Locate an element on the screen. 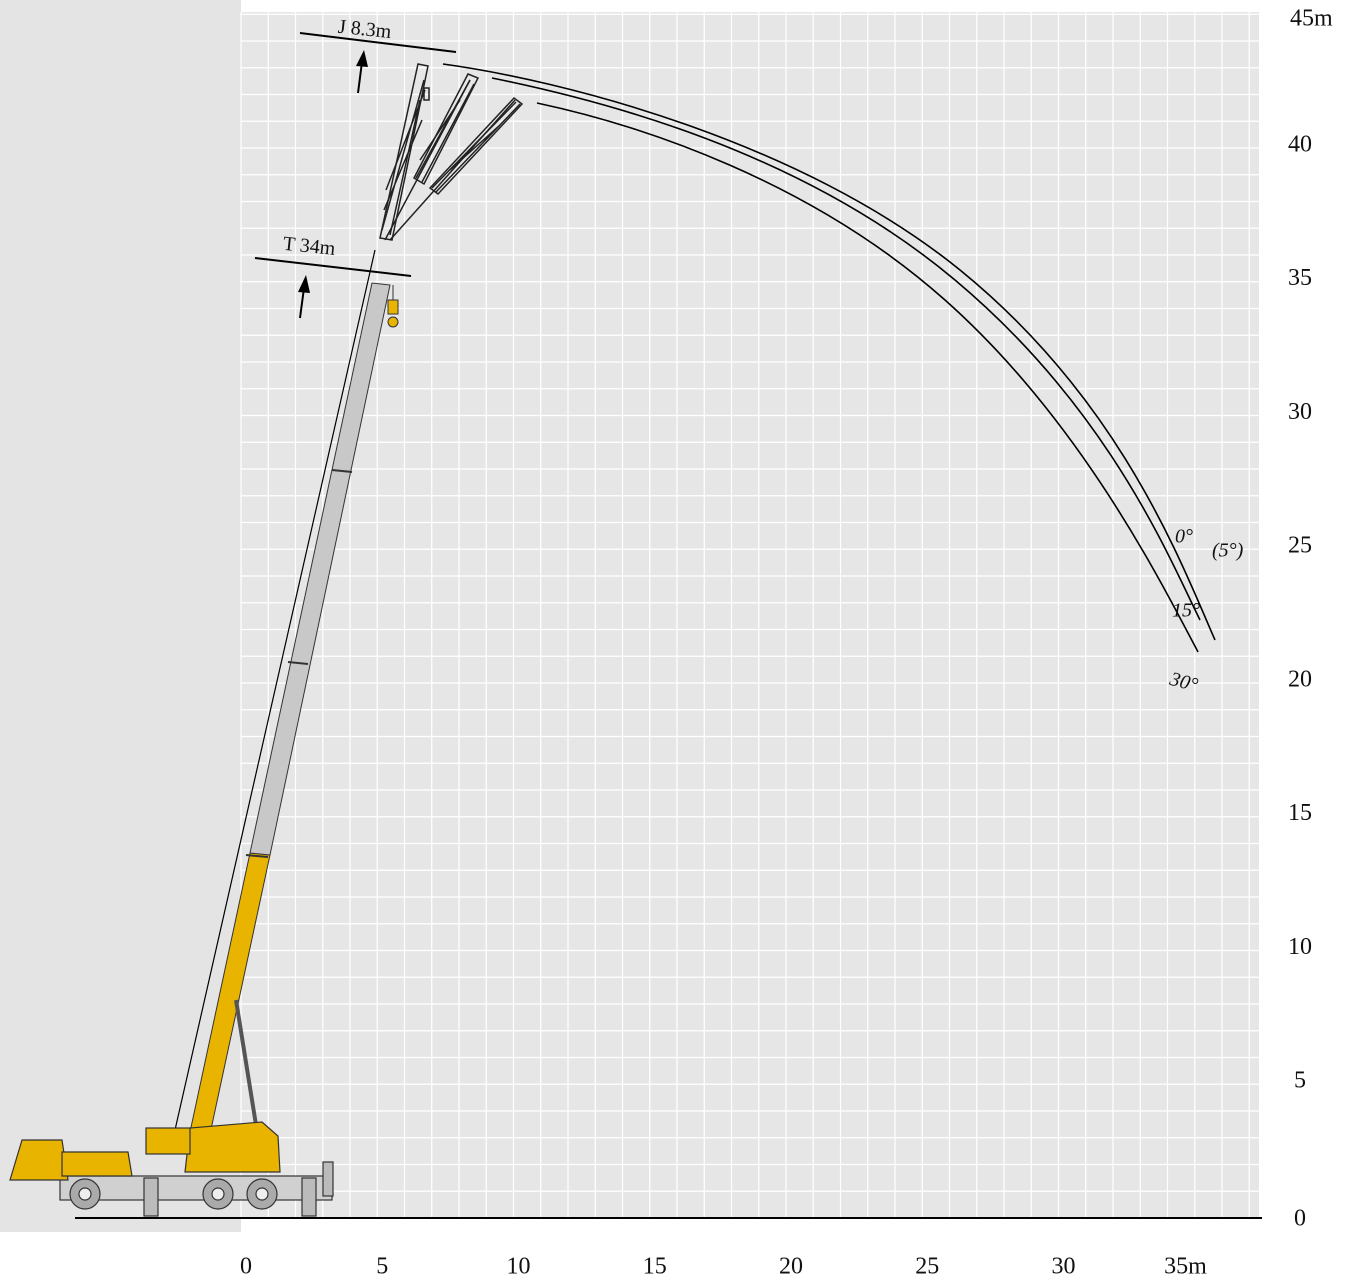  y-tick-label: 35 is located at coordinates (1300, 278).